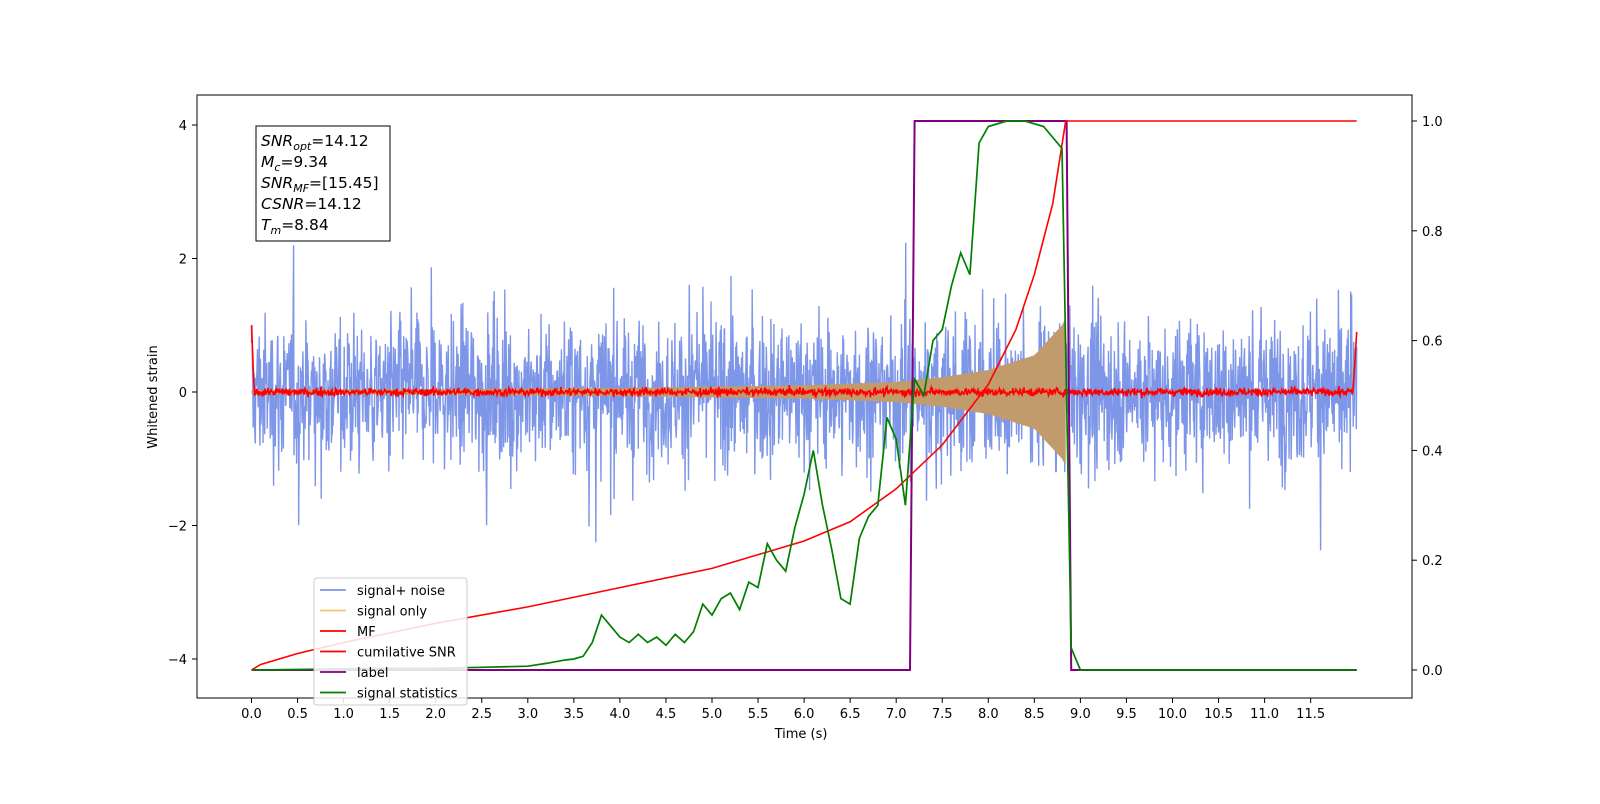 This screenshot has height=804, width=1600. Describe the element at coordinates (1432, 342) in the screenshot. I see `y-right-tick-label: 0.6` at that location.